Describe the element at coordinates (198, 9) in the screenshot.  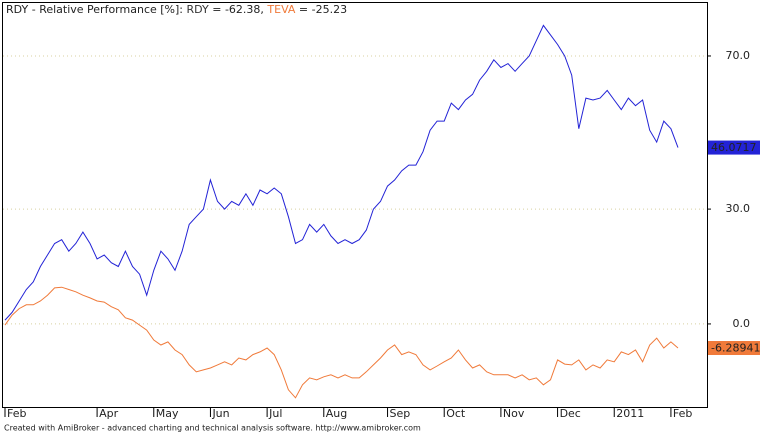
I see `legend-name: RDY` at that location.